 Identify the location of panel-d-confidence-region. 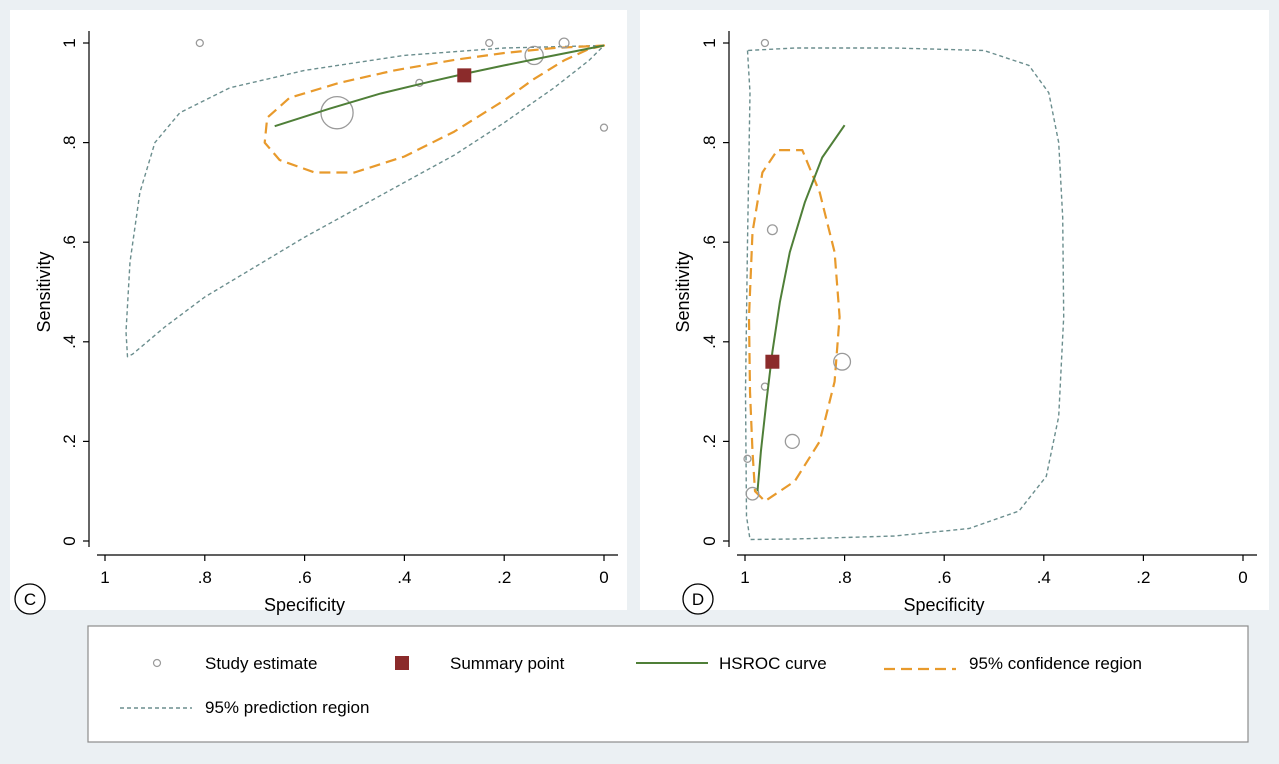
(794, 326).